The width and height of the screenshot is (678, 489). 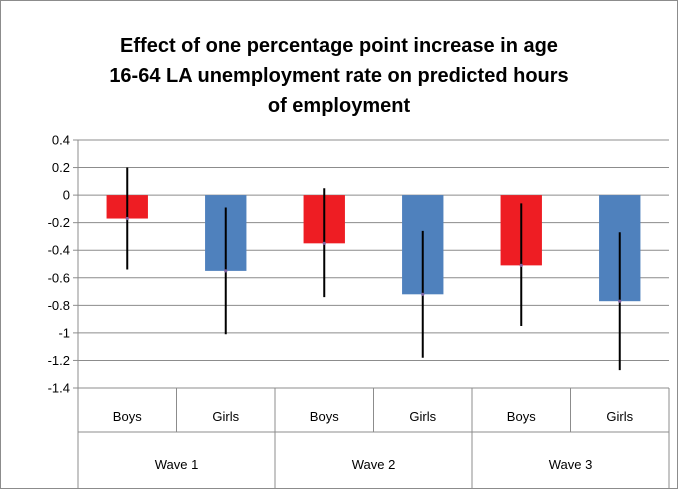 I want to click on y-tick-label: 0, so click(x=66, y=195).